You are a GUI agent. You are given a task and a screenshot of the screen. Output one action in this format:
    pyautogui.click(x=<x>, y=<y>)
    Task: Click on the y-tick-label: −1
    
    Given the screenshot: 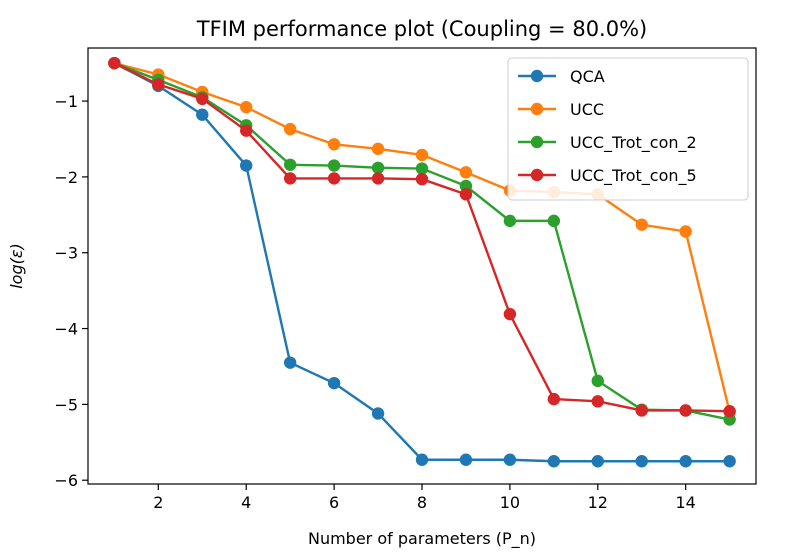 What is the action you would take?
    pyautogui.click(x=66, y=101)
    